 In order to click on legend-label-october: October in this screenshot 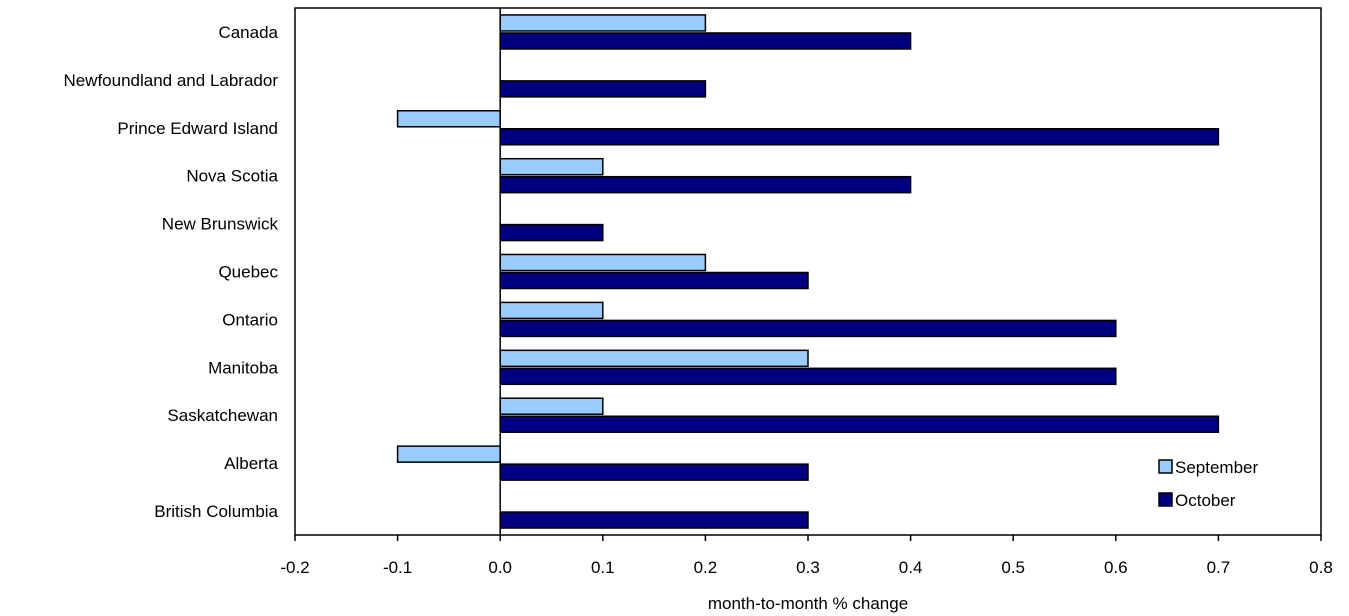, I will do `click(1205, 500)`.